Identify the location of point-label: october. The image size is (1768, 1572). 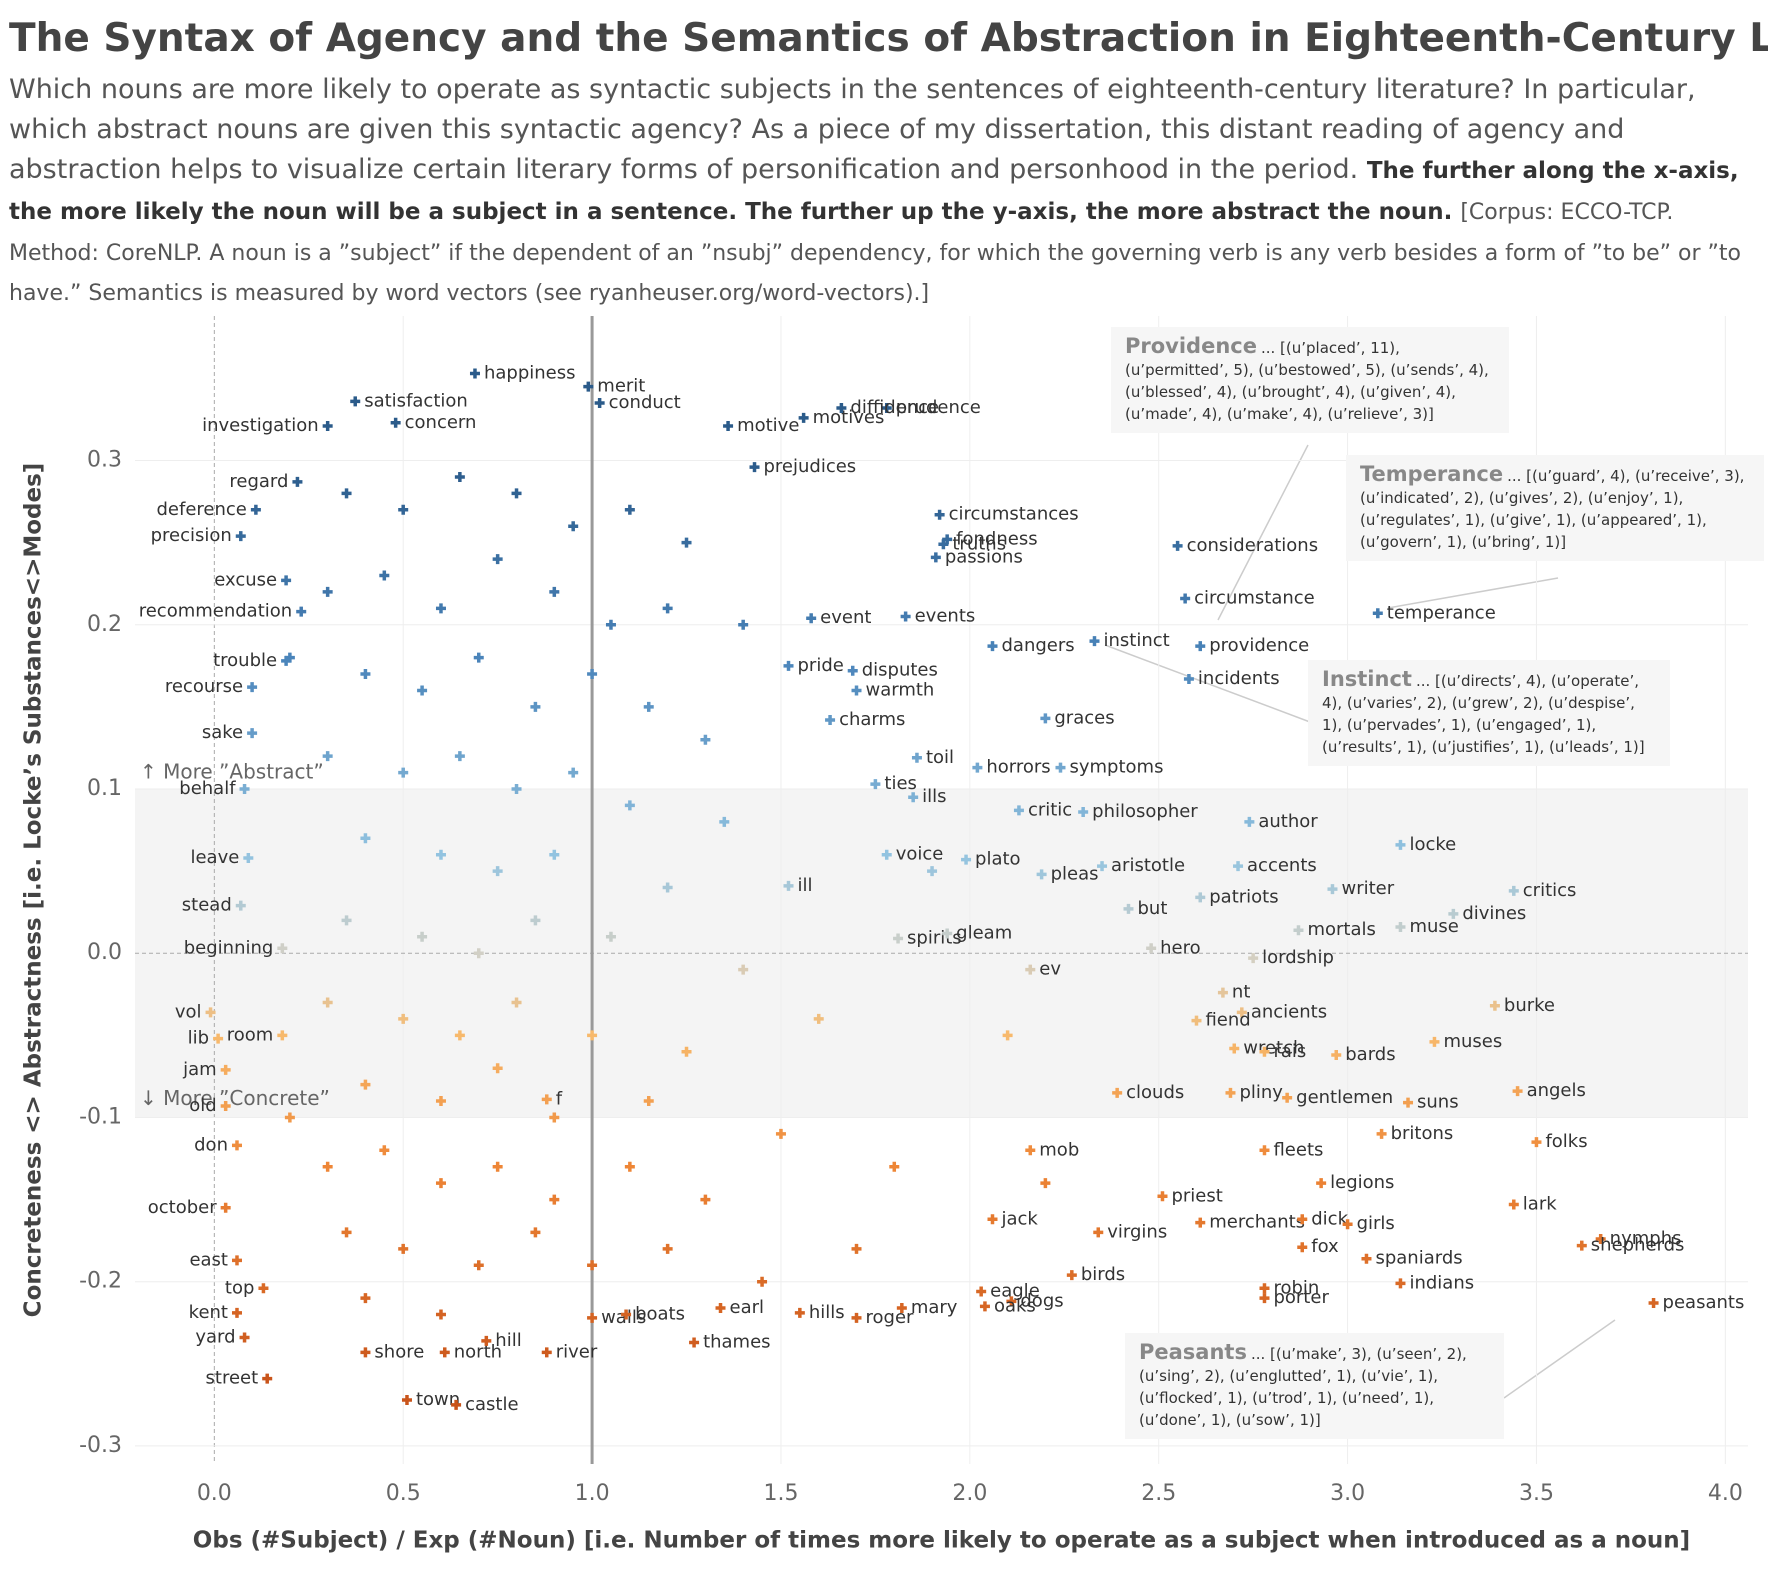
(182, 1207).